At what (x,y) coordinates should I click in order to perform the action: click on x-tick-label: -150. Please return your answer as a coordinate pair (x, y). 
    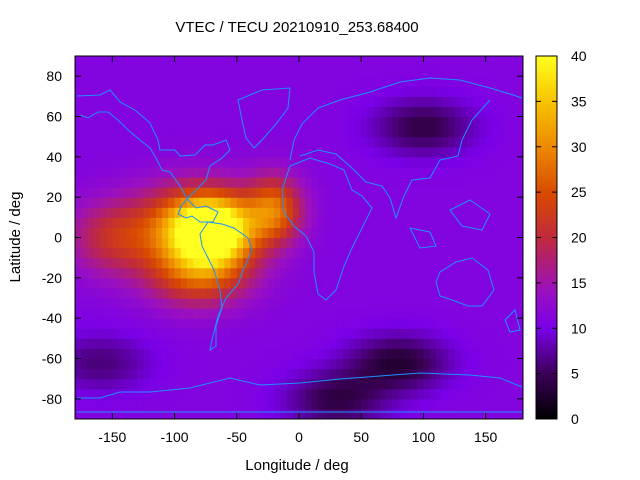
    Looking at the image, I should click on (112, 437).